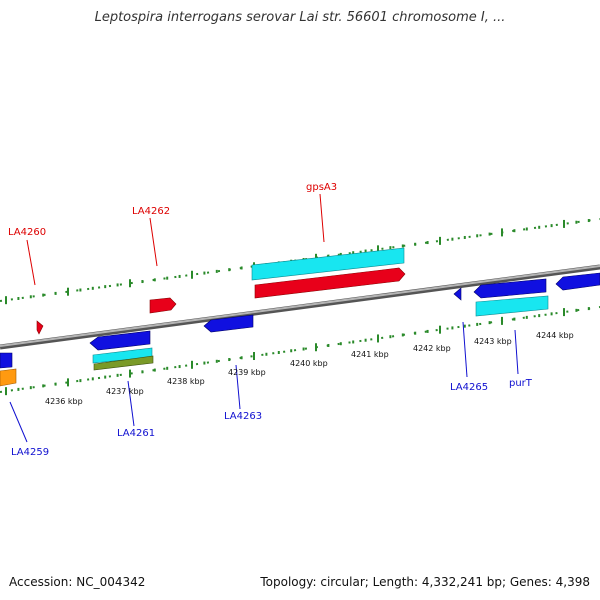 The image size is (600, 600). What do you see at coordinates (151, 211) in the screenshot?
I see `gene-label-LA4262: LA4262` at bounding box center [151, 211].